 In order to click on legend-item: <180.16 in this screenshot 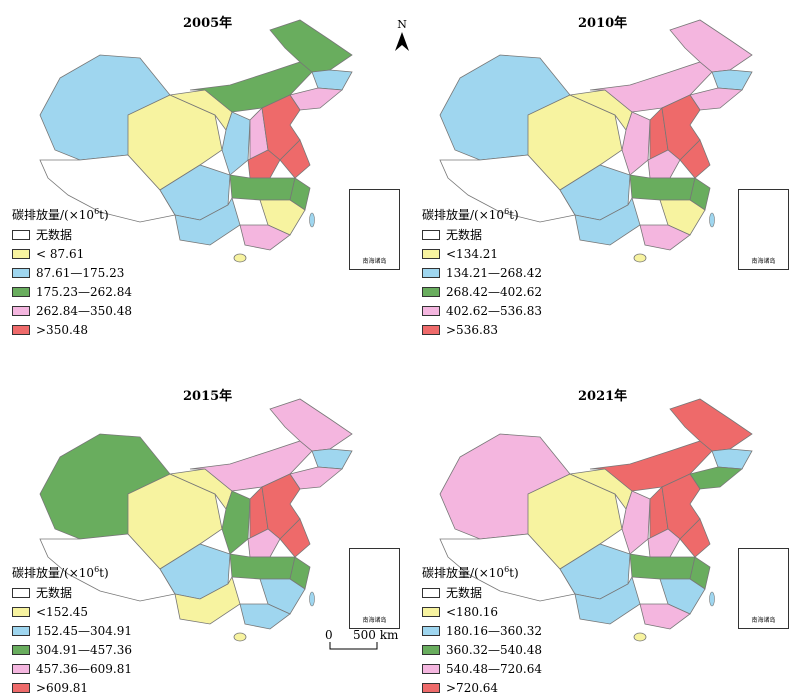, I will do `click(482, 611)`.